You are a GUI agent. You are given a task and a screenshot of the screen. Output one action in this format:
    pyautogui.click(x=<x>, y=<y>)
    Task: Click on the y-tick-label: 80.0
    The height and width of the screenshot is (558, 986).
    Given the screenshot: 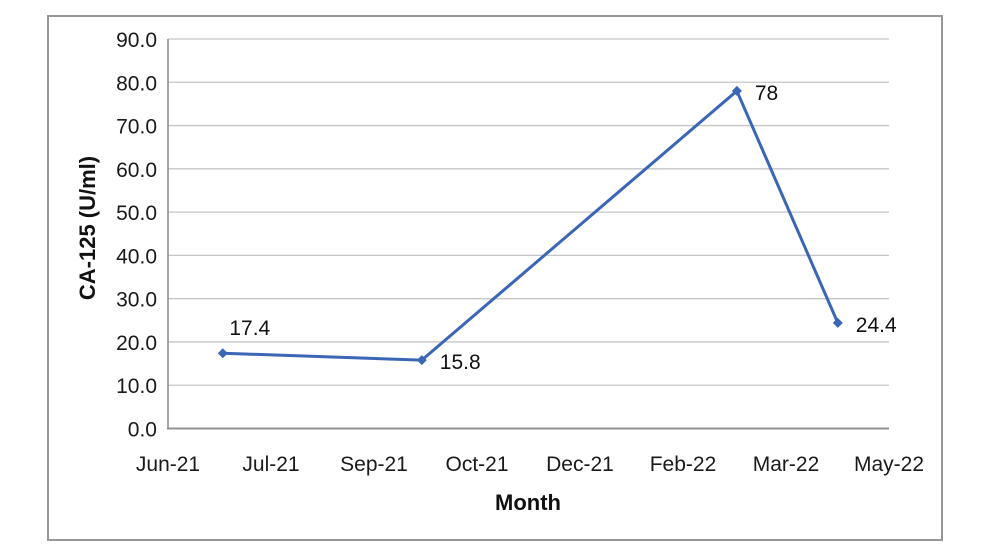 What is the action you would take?
    pyautogui.click(x=136, y=83)
    